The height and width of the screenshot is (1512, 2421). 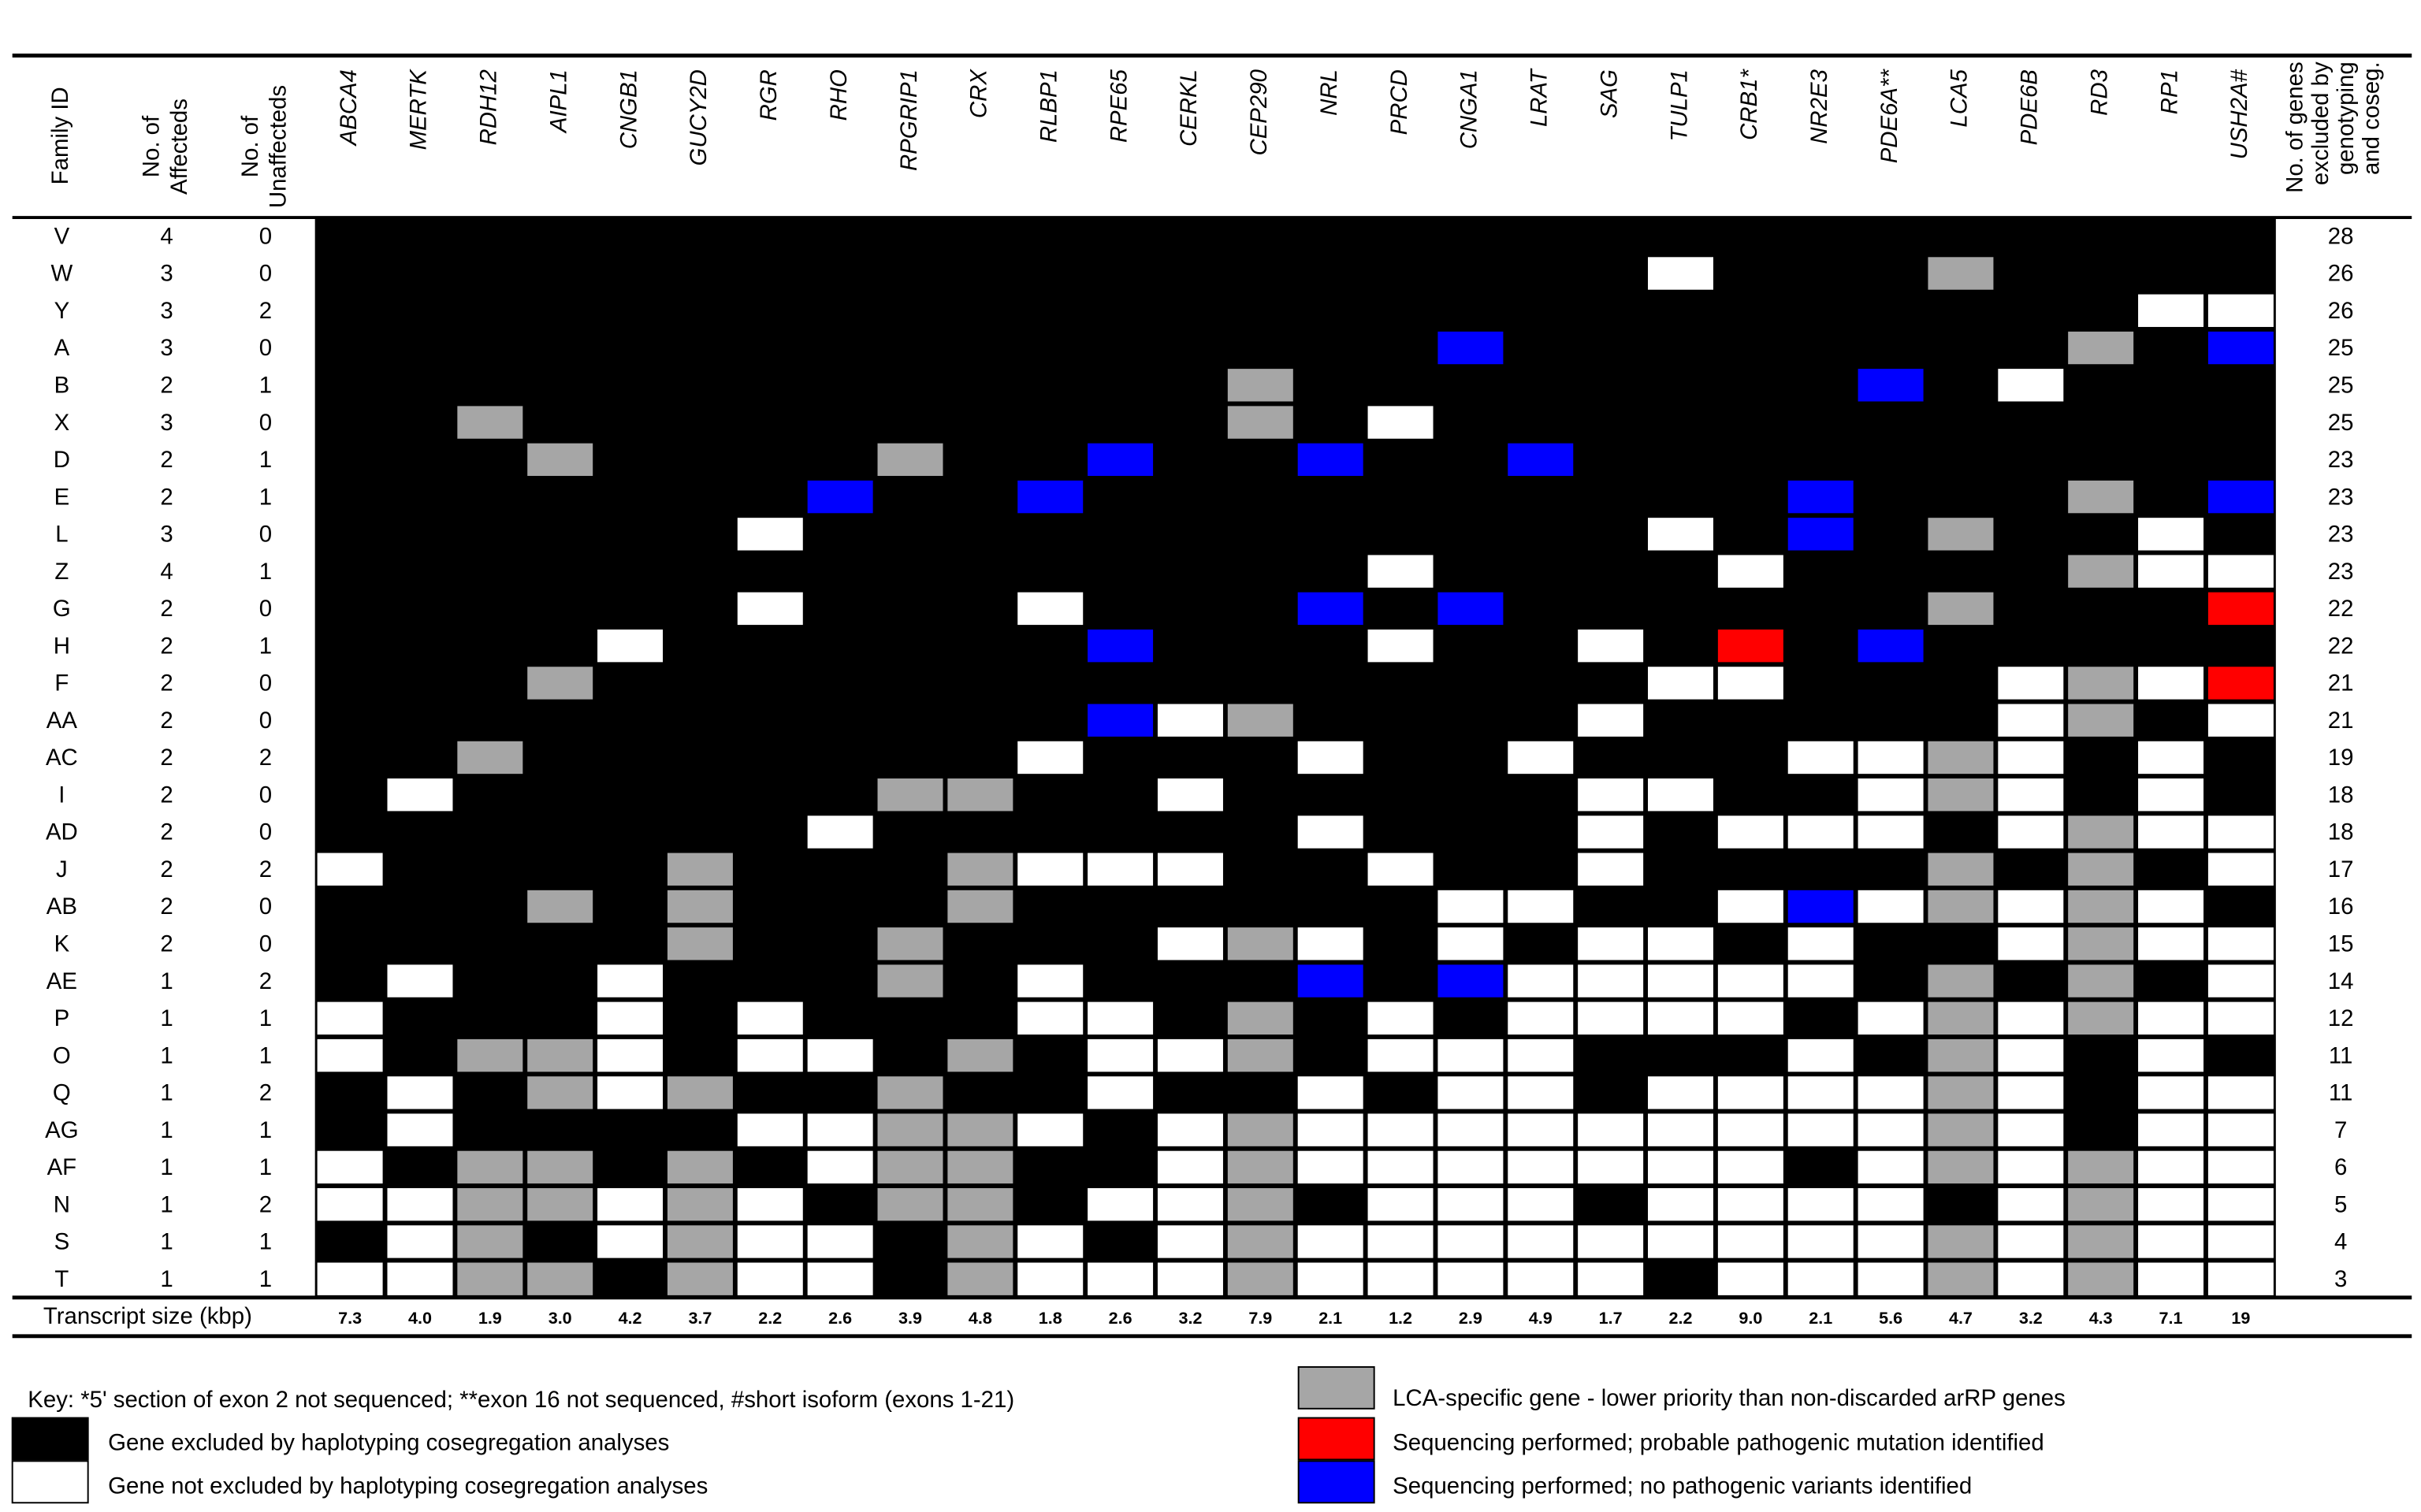 What do you see at coordinates (350, 1318) in the screenshot?
I see `transcript-size: 7.3` at bounding box center [350, 1318].